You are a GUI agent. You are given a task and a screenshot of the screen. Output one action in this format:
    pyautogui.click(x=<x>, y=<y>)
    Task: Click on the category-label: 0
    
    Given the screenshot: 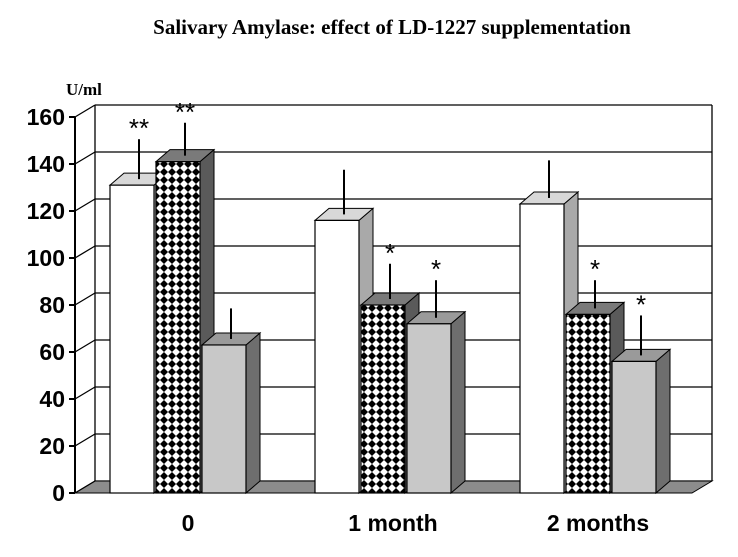 What is the action you would take?
    pyautogui.click(x=188, y=523)
    